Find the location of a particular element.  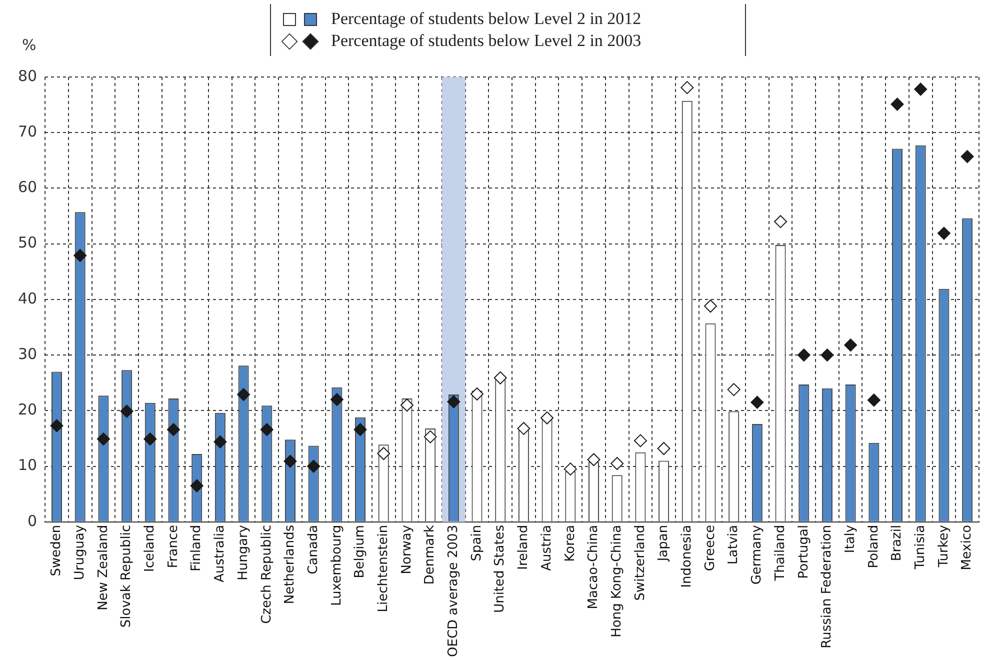

y-tick-label: 70 is located at coordinates (28, 131).